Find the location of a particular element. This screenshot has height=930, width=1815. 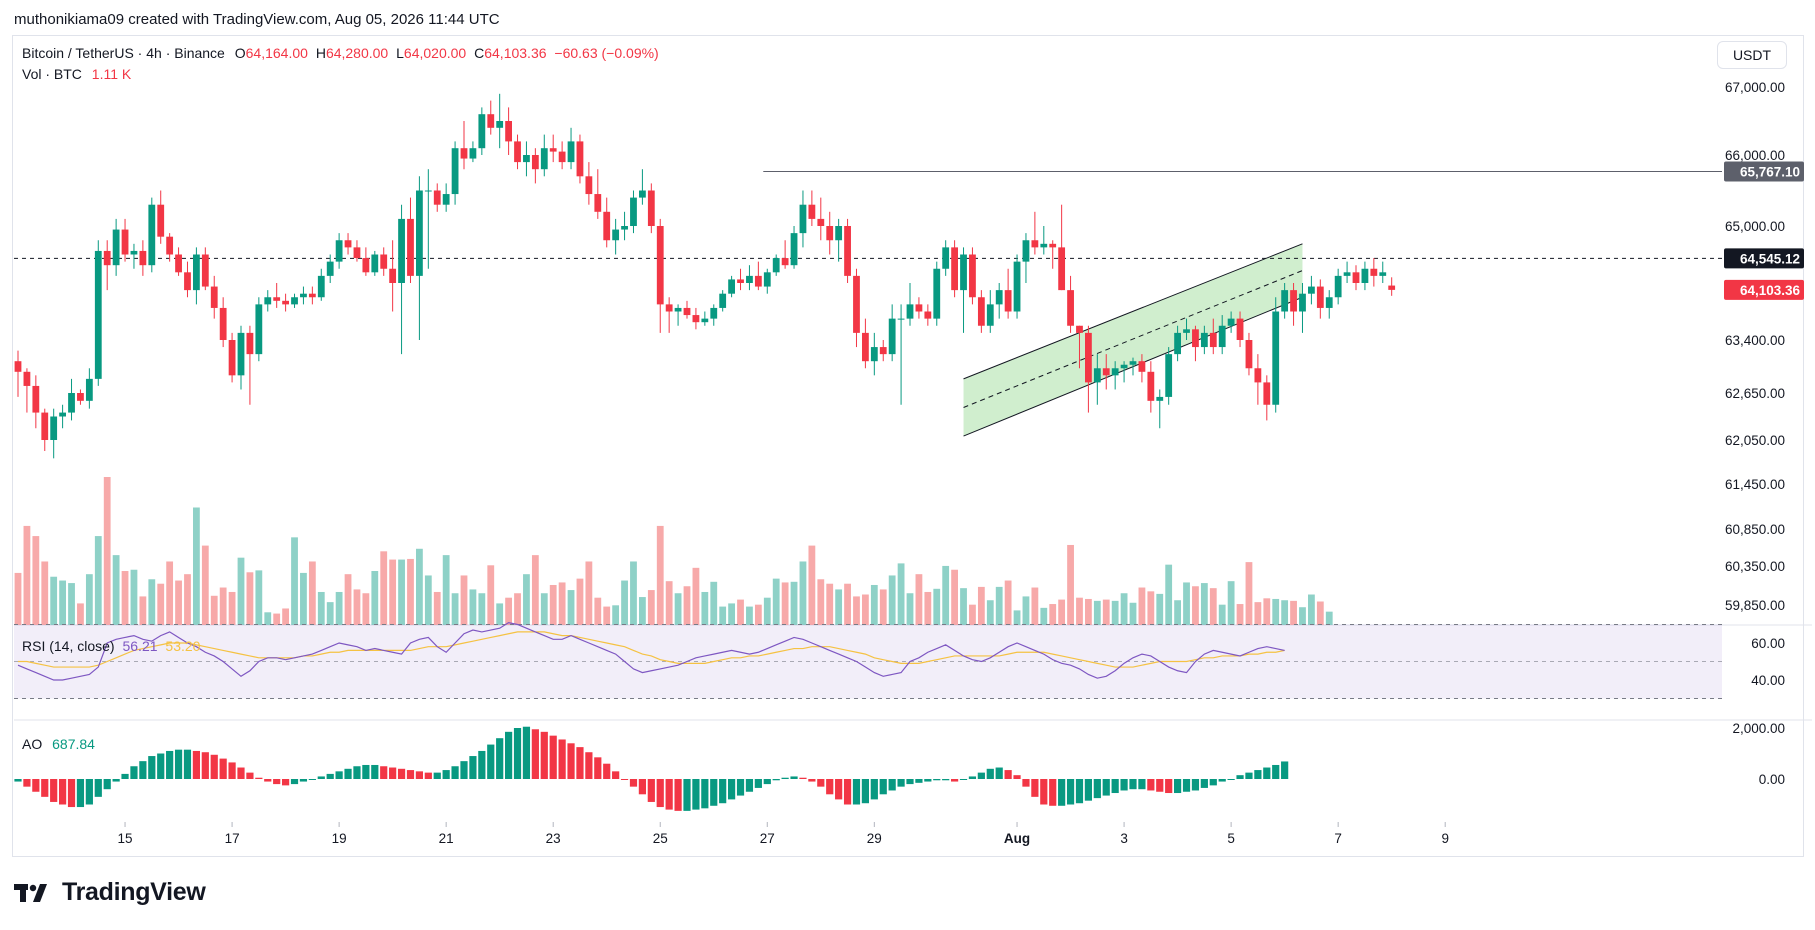

date-axis-tick: 15 is located at coordinates (125, 838).